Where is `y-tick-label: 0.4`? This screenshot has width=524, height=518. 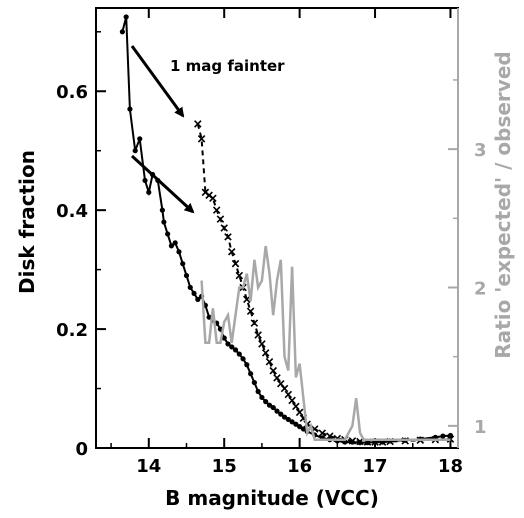 y-tick-label: 0.4 is located at coordinates (72, 211).